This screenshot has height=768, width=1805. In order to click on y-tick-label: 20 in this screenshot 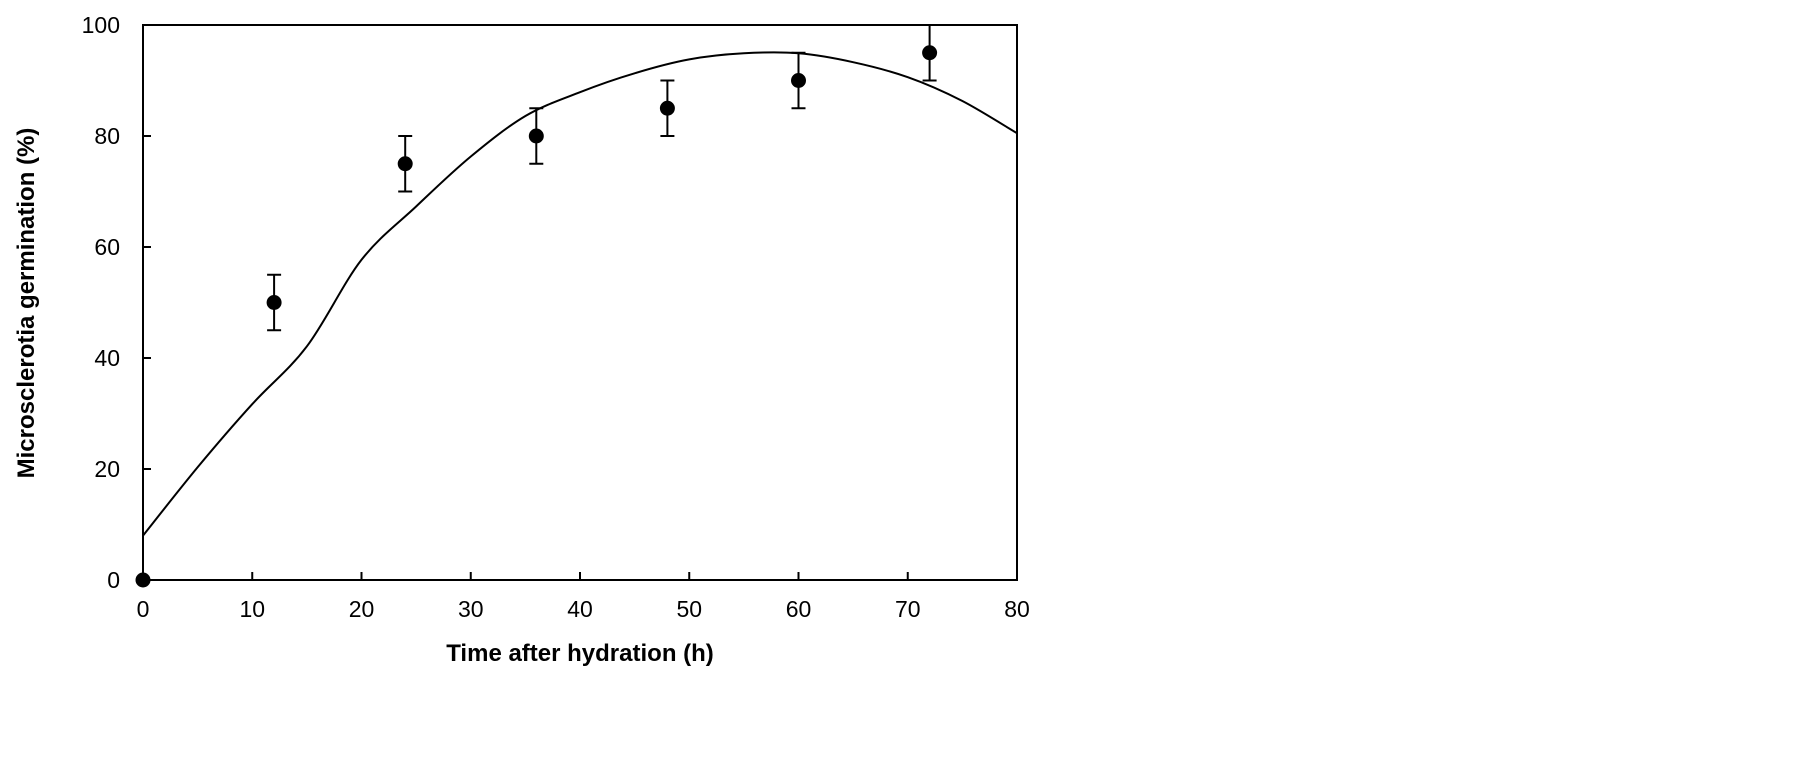, I will do `click(107, 469)`.